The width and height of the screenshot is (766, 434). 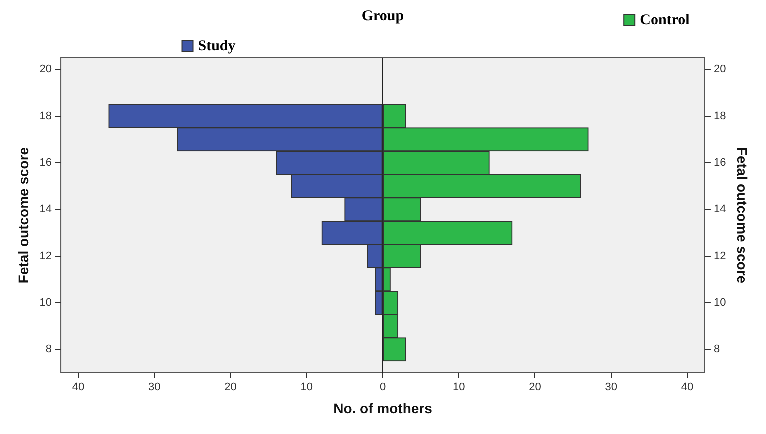 I want to click on x-tick-label: 0, so click(x=383, y=388).